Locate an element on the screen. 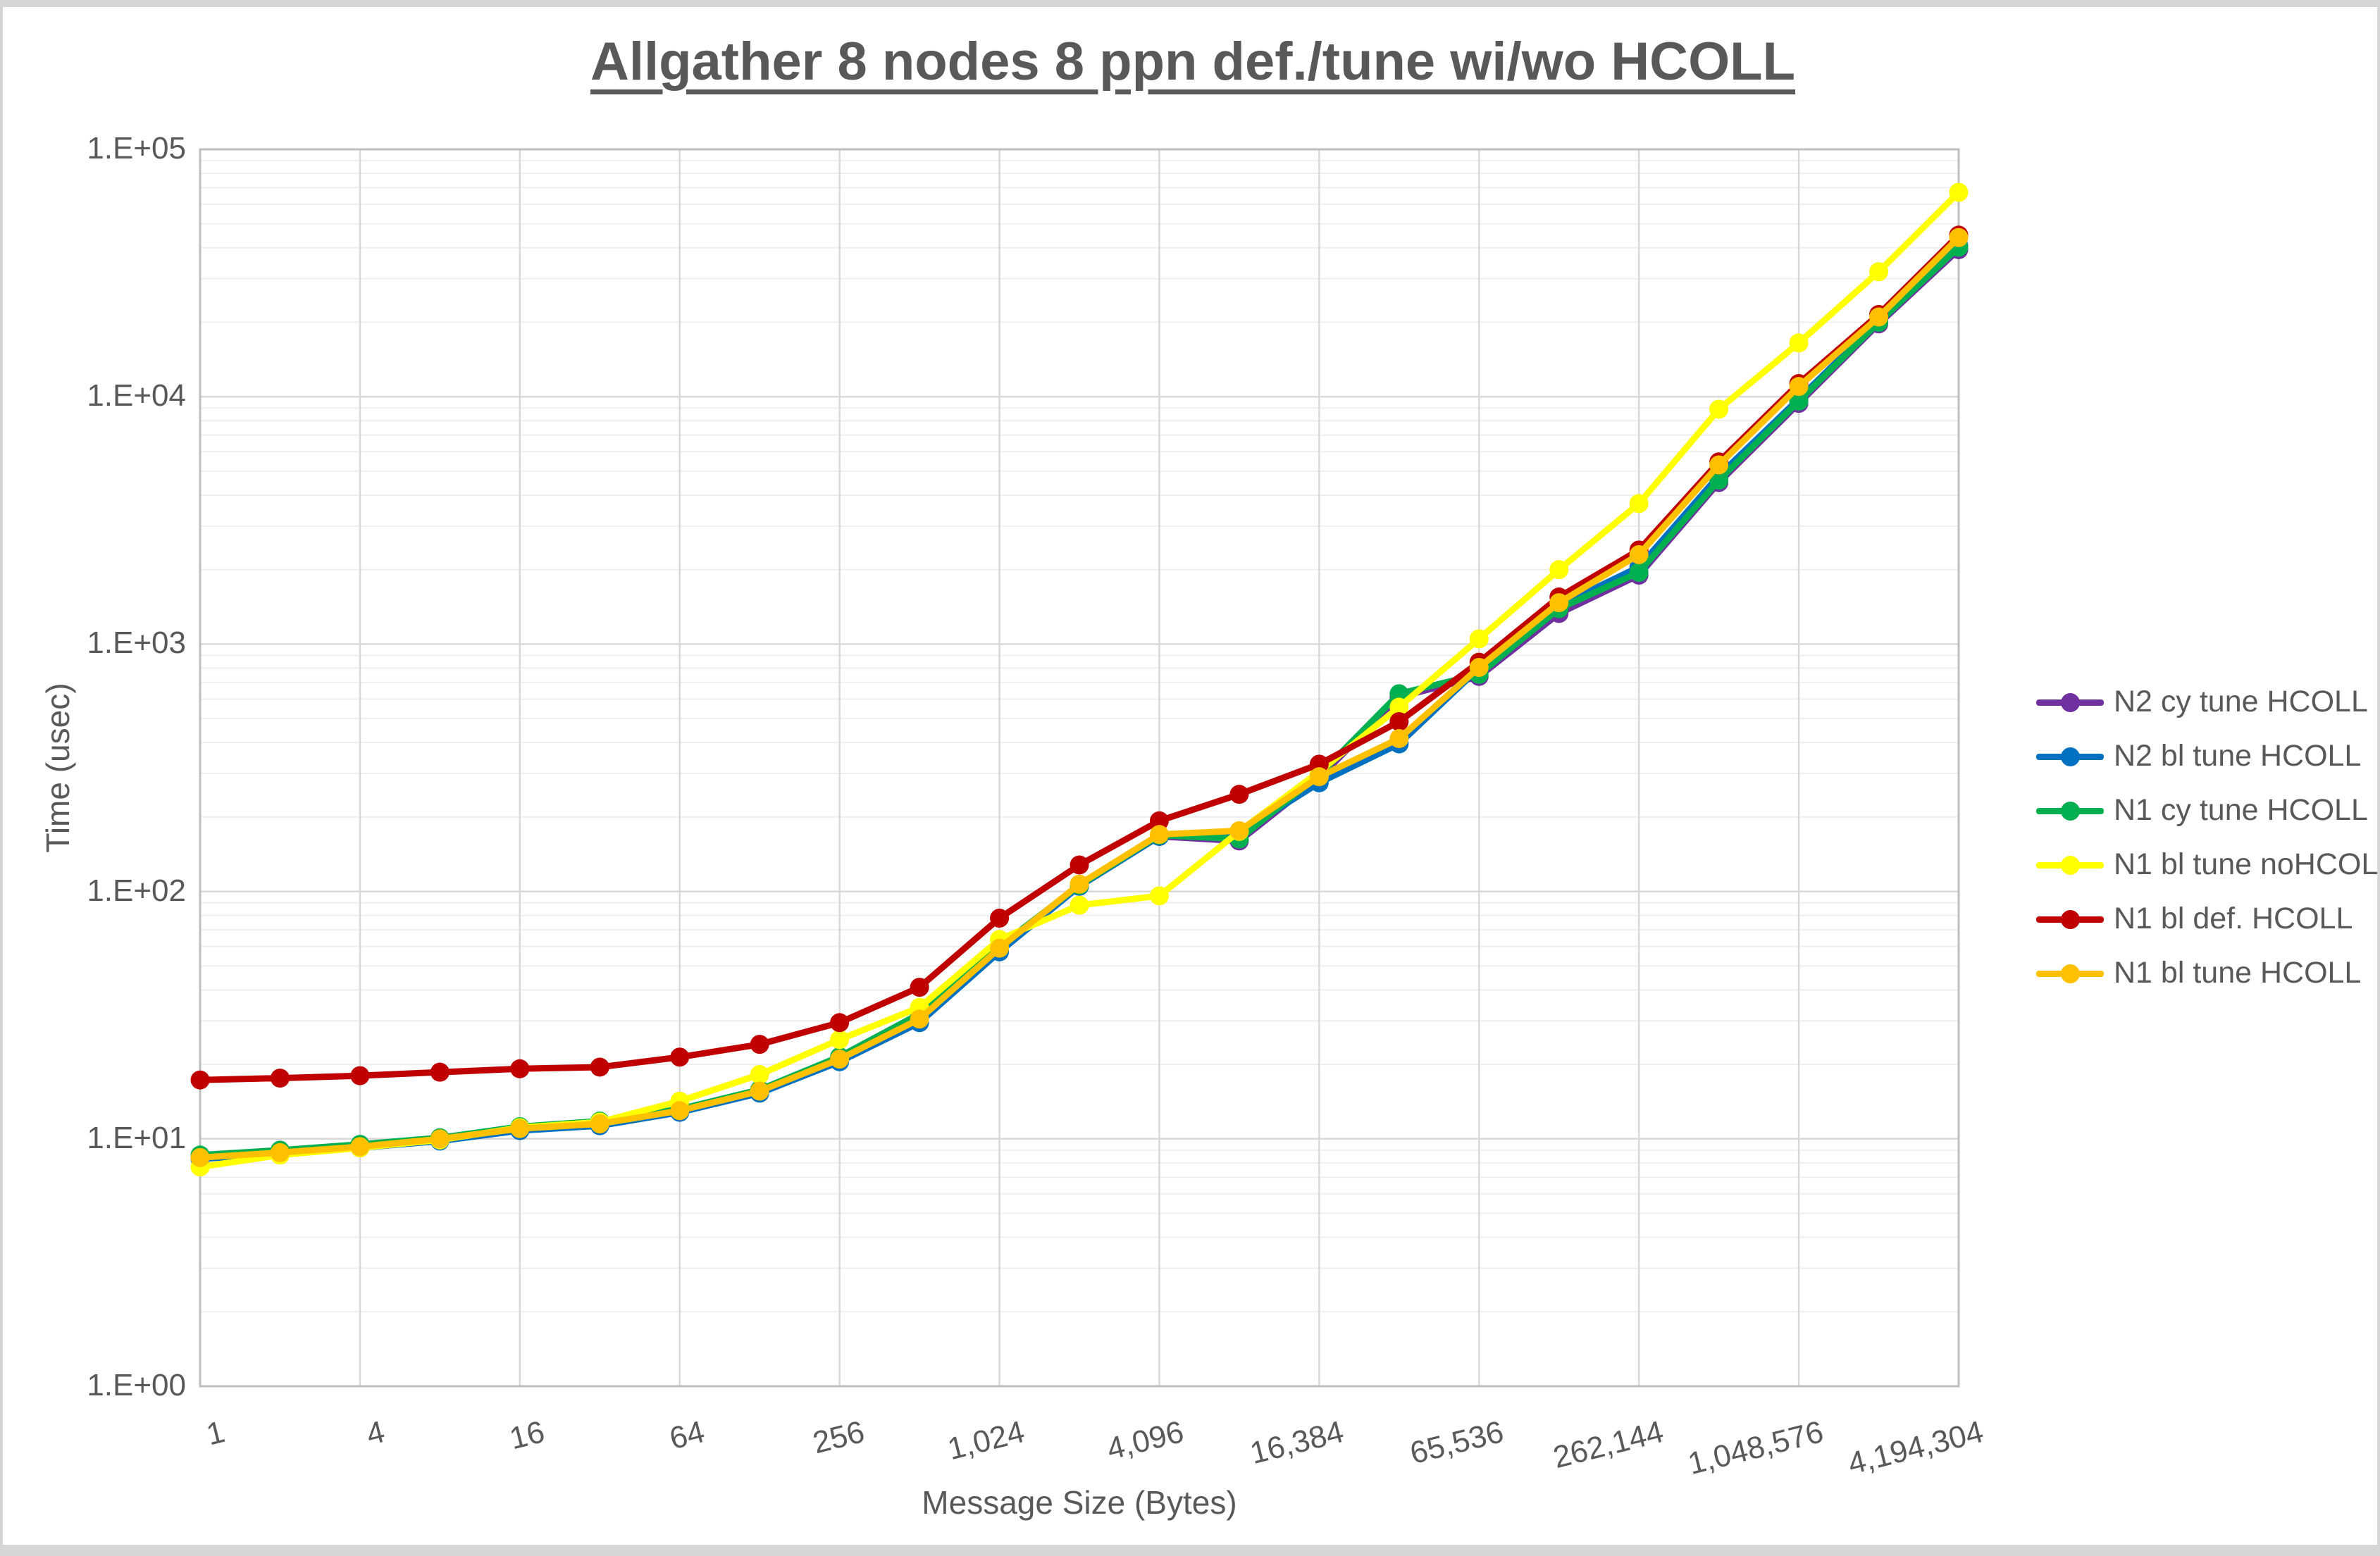  legend-label: N2 cy tune HCOLL is located at coordinates (2241, 701).